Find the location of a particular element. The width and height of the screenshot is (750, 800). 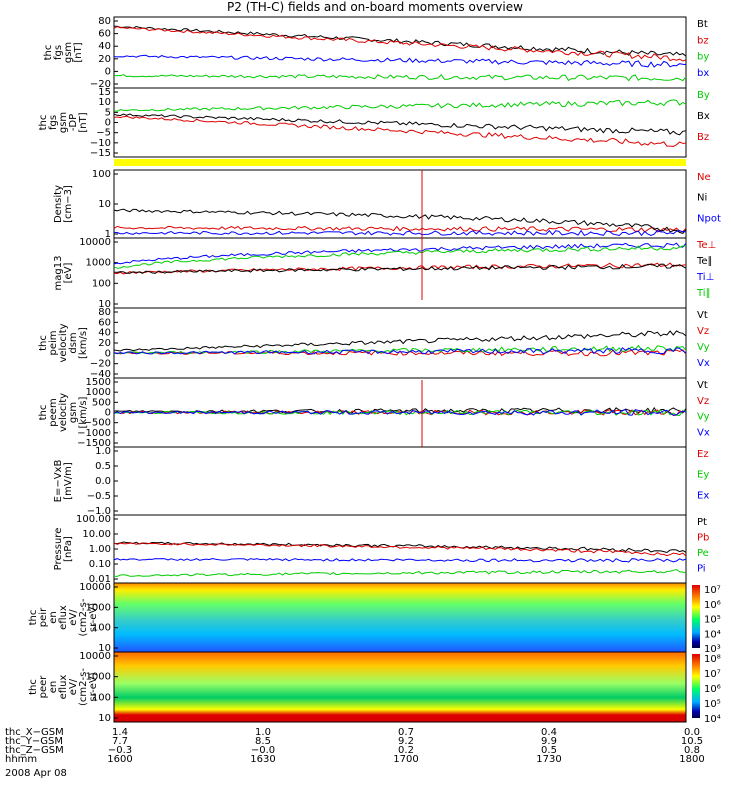

legend-entry: bz is located at coordinates (703, 40).